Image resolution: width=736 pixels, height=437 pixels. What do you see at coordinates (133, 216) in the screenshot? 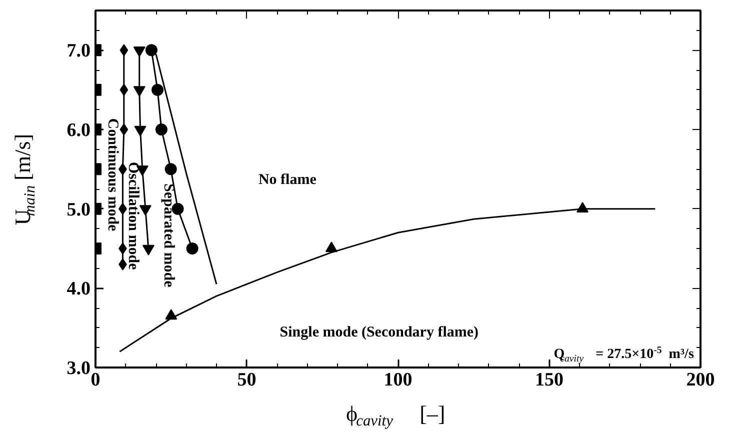
I see `annotation: Oscillation mode` at bounding box center [133, 216].